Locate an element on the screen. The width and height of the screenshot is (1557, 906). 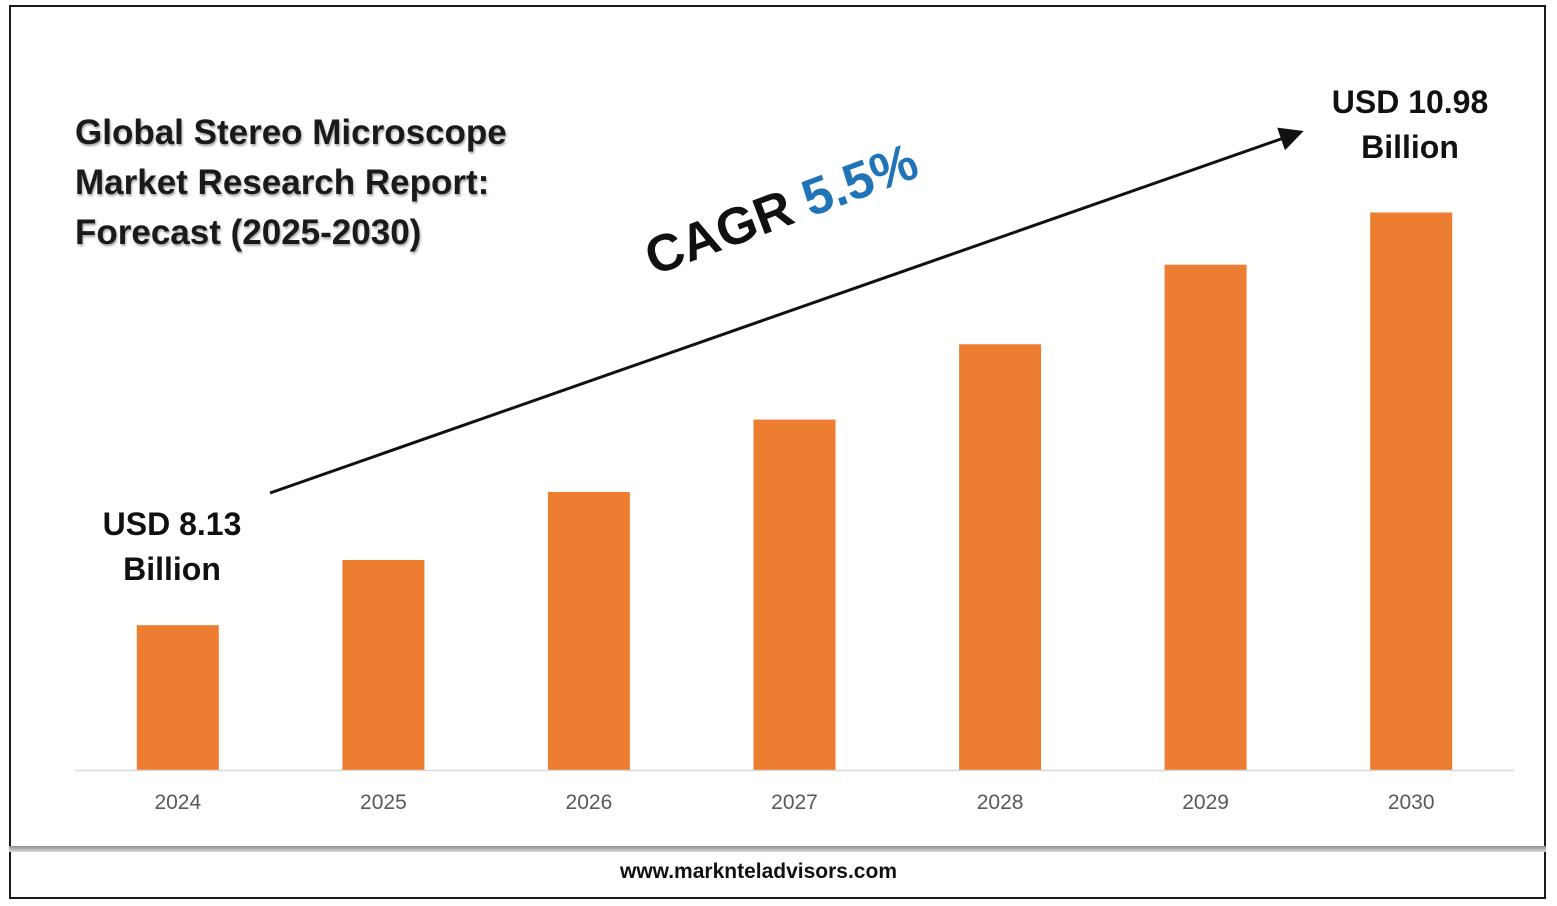
x-tick-label: 2026 is located at coordinates (589, 802).